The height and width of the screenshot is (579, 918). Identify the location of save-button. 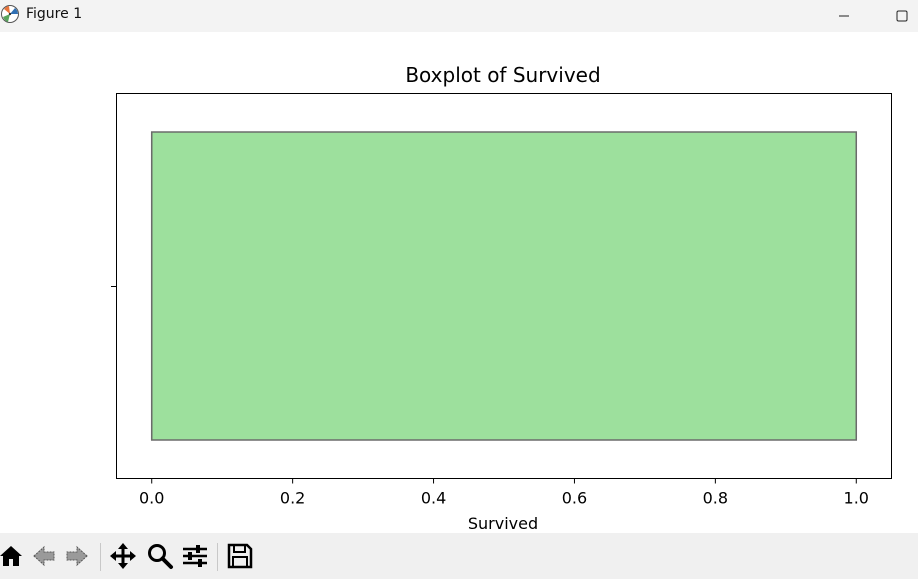
(240, 556).